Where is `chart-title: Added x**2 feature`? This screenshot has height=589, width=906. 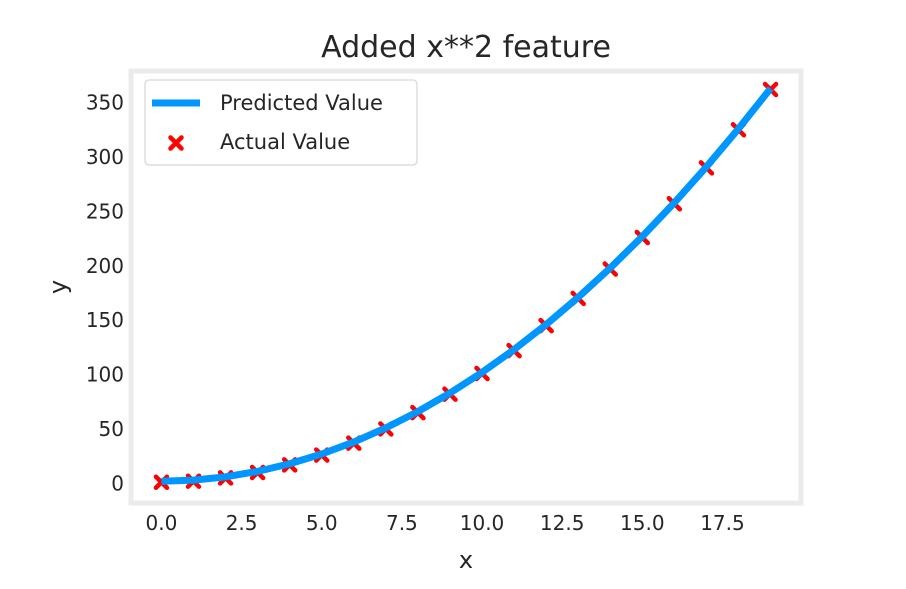 chart-title: Added x**2 feature is located at coordinates (466, 47).